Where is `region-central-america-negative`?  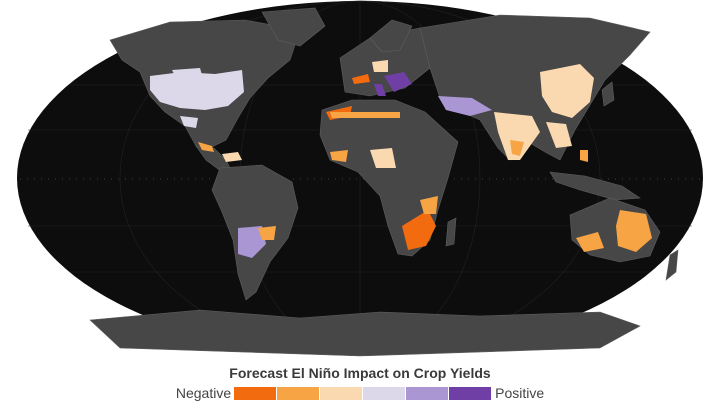 region-central-america-negative is located at coordinates (206, 147).